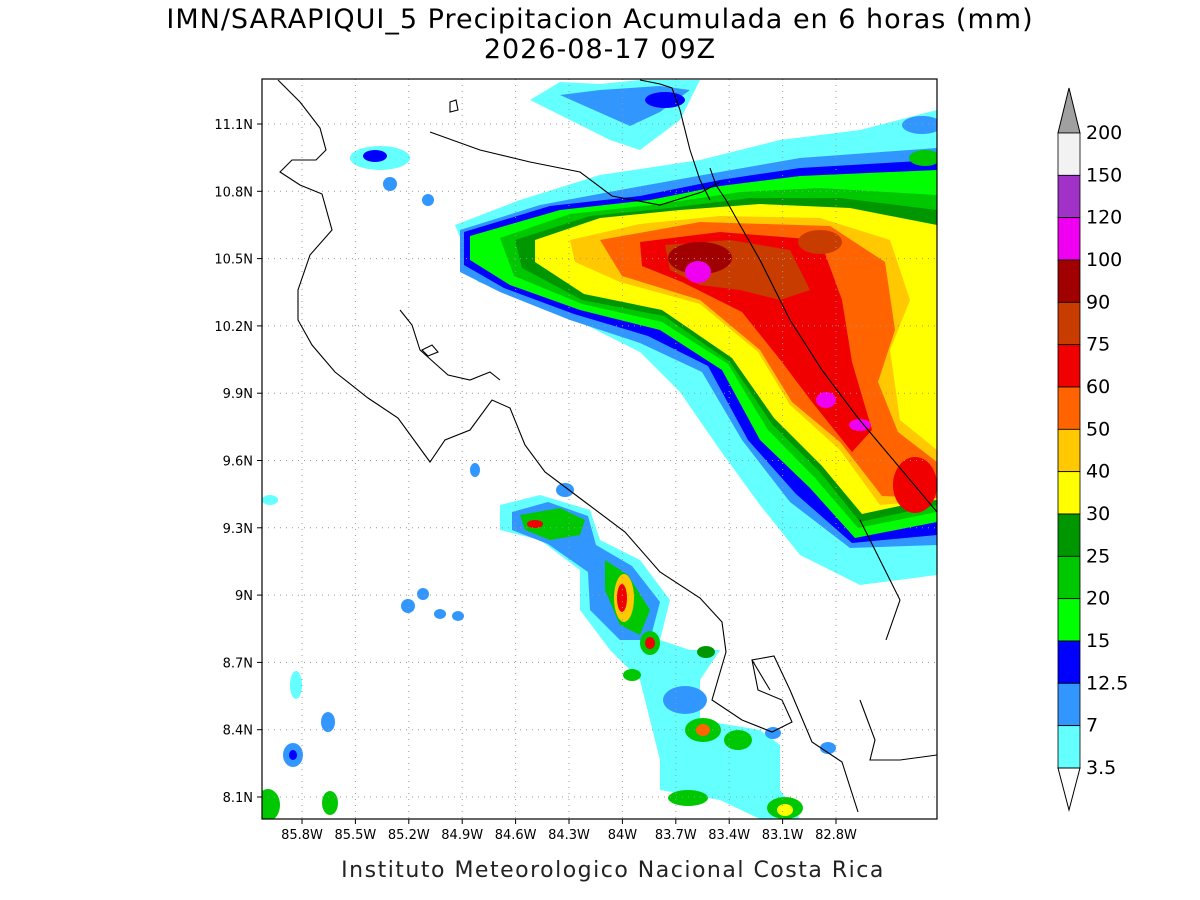  Describe the element at coordinates (729, 835) in the screenshot. I see `x-tick-label: 83.4W` at that location.